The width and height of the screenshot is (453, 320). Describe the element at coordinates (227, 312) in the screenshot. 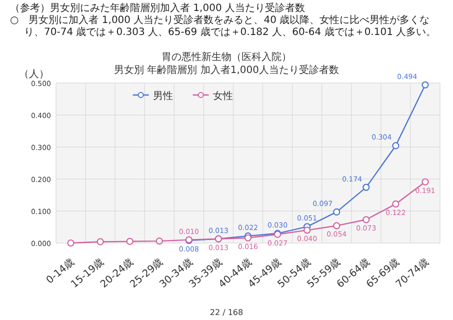

I see `annotation: 22 / 168` at that location.